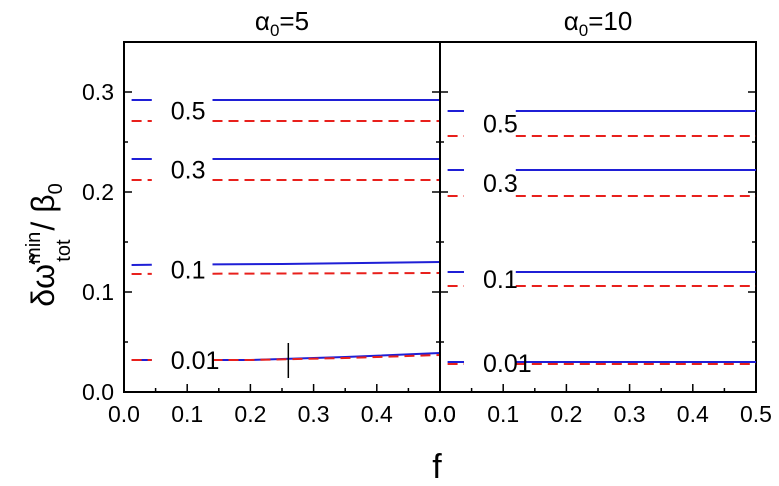 The width and height of the screenshot is (779, 486). I want to click on series-line-solid, so click(326, 263).